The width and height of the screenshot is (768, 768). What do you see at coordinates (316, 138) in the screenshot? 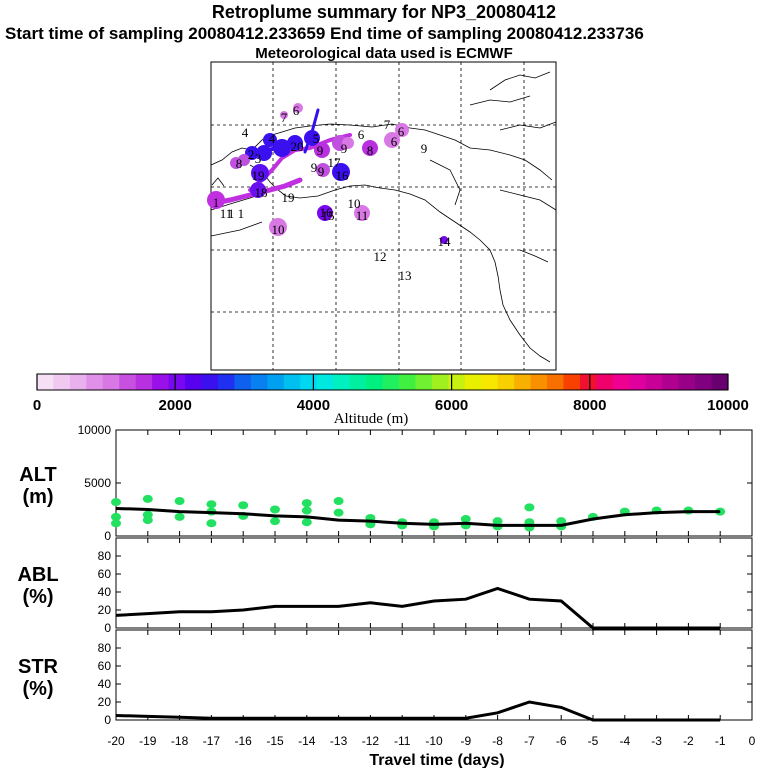
I see `map-day-label: 5` at bounding box center [316, 138].